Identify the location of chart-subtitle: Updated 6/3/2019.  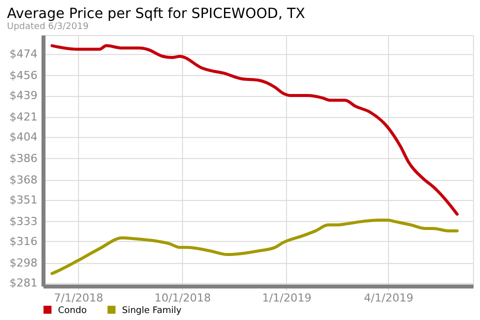
(48, 27).